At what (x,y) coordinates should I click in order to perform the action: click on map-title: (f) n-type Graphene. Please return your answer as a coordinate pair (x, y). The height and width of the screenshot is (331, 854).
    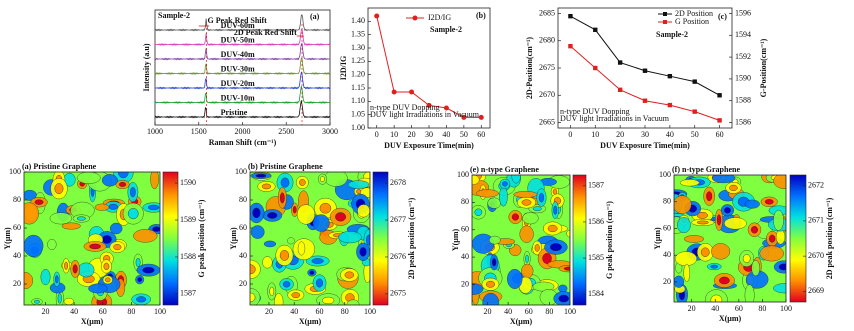
    Looking at the image, I should click on (706, 169).